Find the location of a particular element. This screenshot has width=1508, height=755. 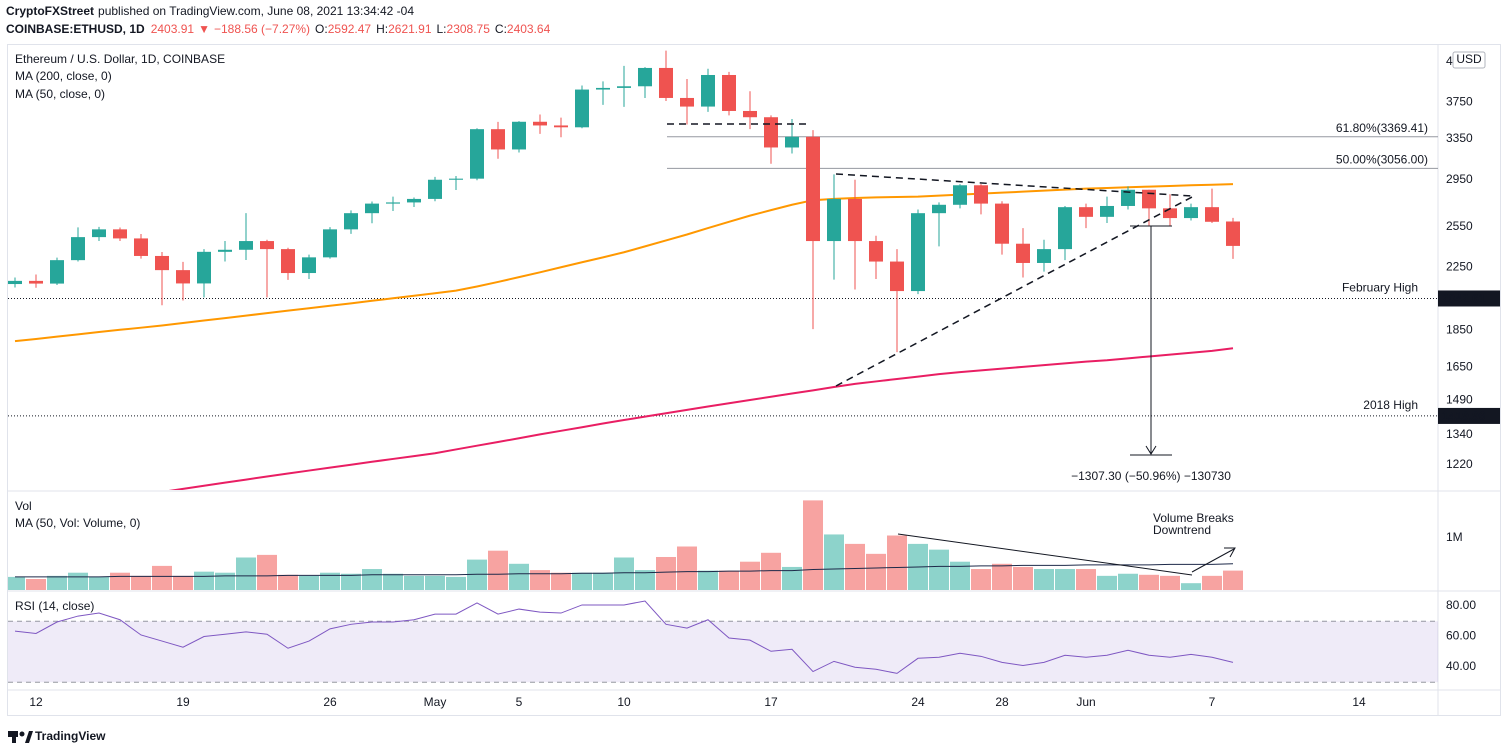

y-tick-label: 1220 is located at coordinates (1459, 464).